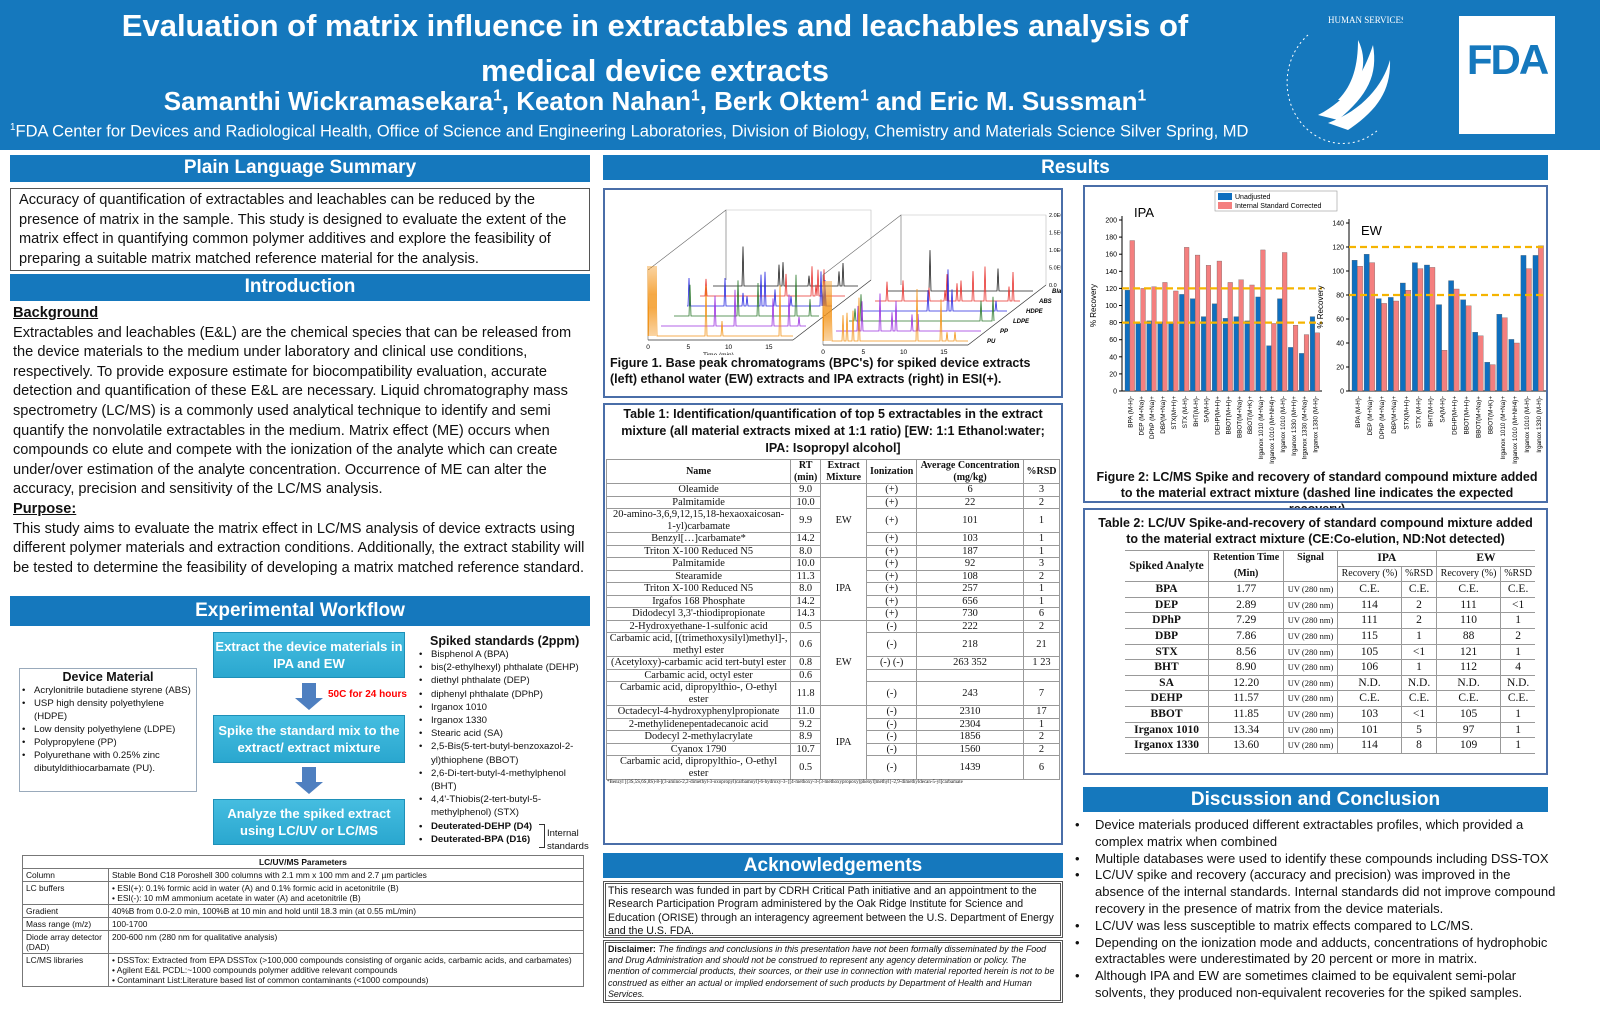 Image resolution: width=1600 pixels, height=1029 pixels. I want to click on average-concentration: 656, so click(970, 601).